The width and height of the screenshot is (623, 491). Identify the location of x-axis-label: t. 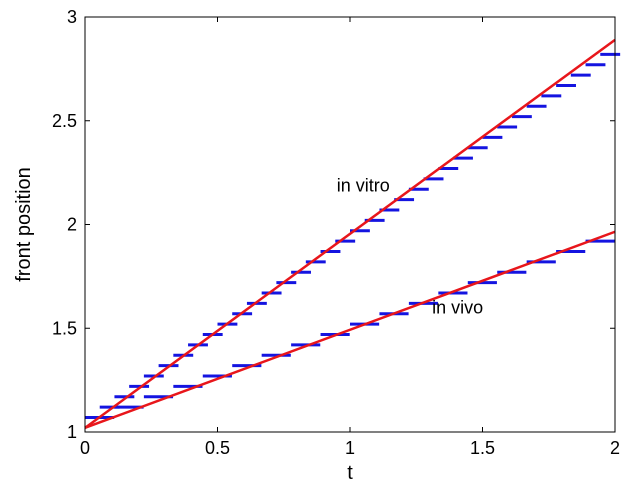
(350, 473).